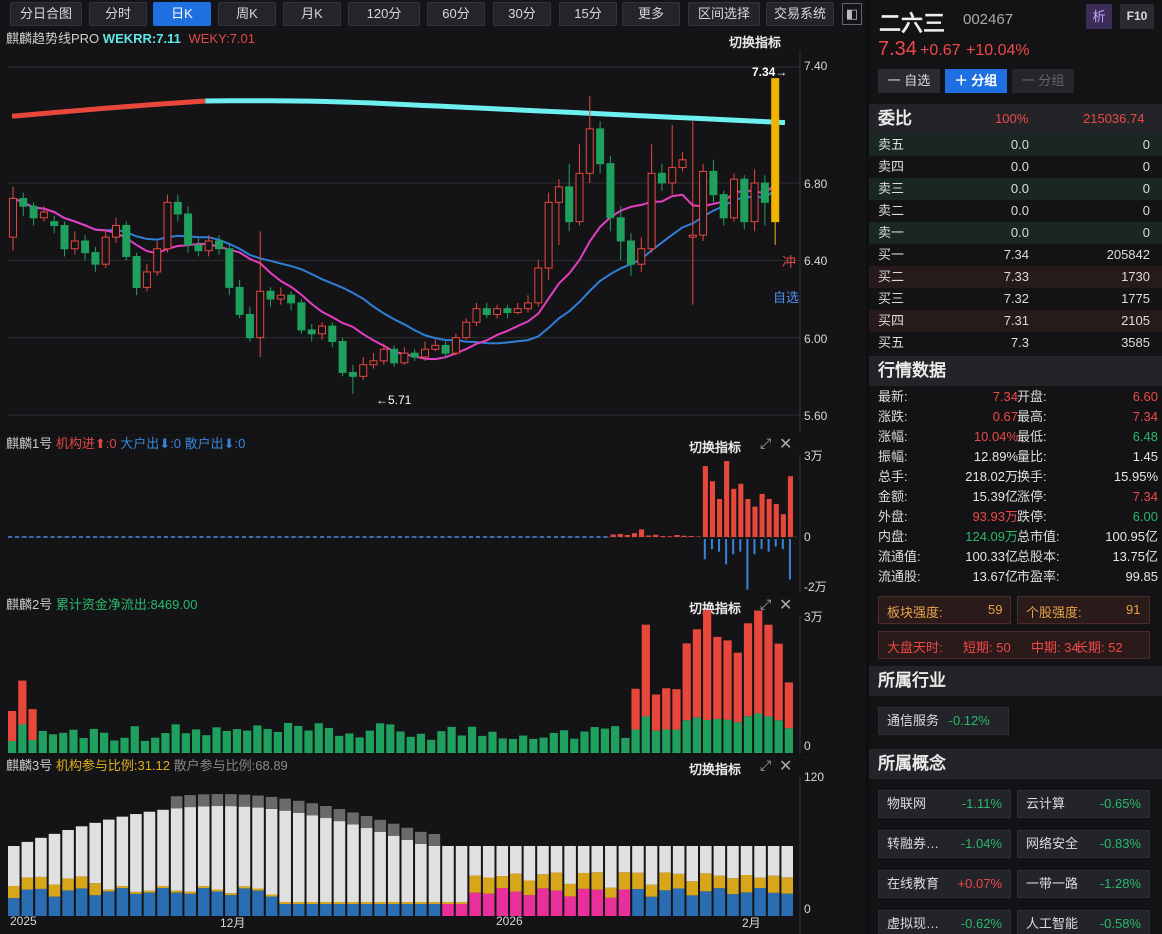  What do you see at coordinates (944, 922) in the screenshot?
I see `concept-chip: 虚拟现… -0.62%` at bounding box center [944, 922].